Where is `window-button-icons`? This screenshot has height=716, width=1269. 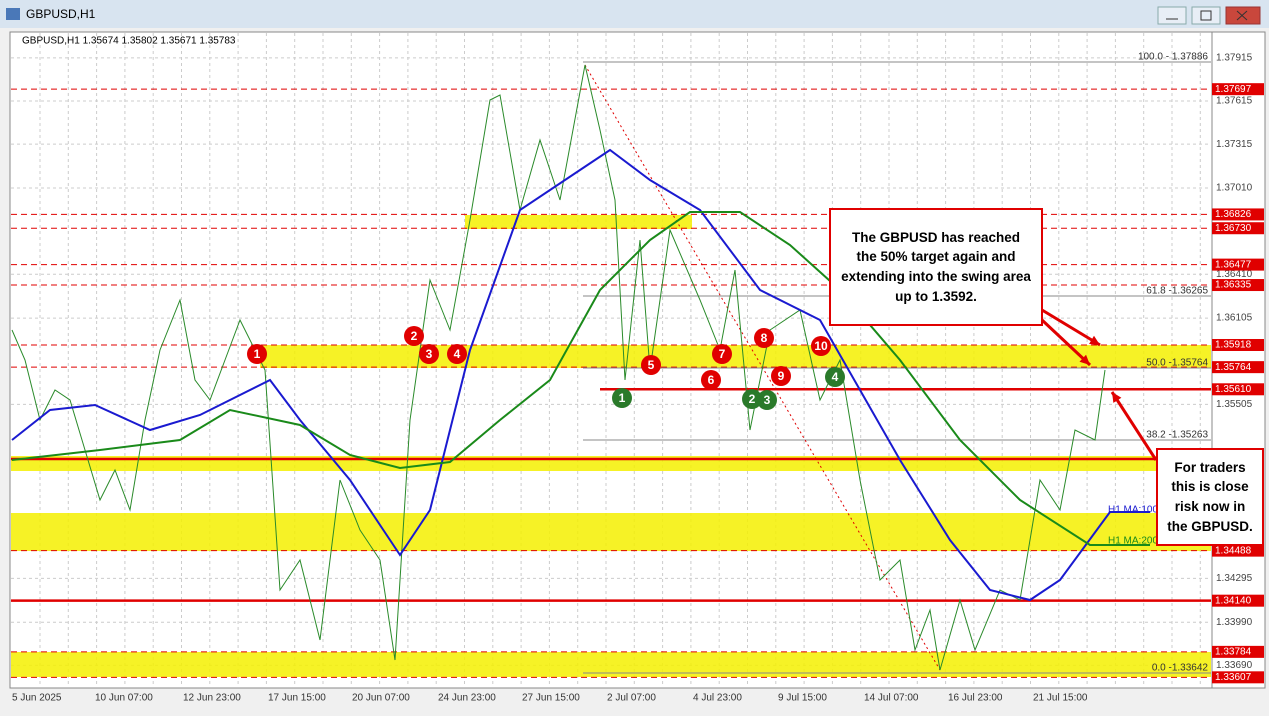
window-button-icons is located at coordinates (1207, 15).